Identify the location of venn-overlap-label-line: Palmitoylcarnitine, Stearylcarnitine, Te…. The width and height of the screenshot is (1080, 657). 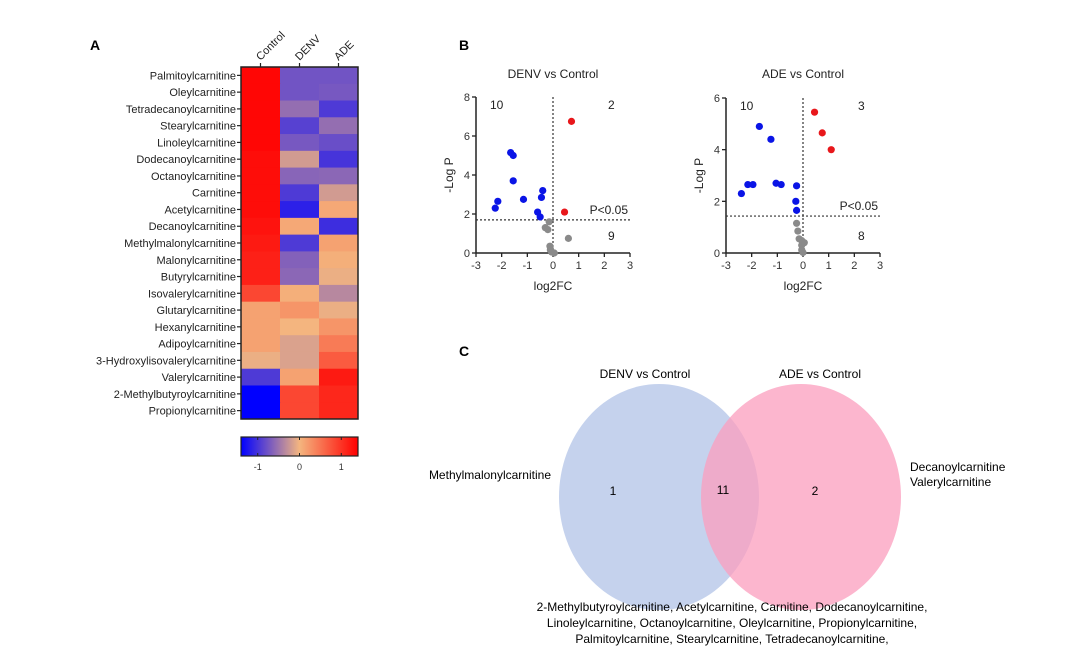
(731, 639).